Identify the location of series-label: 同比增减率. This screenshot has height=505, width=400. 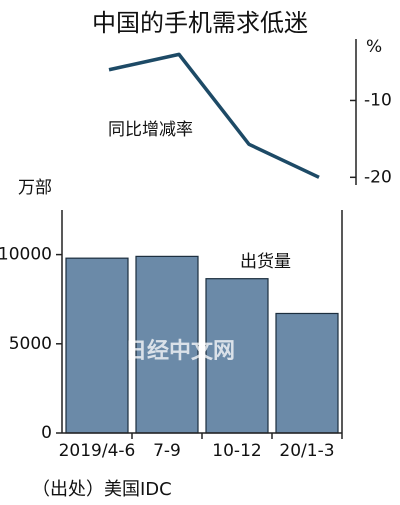
(150, 130).